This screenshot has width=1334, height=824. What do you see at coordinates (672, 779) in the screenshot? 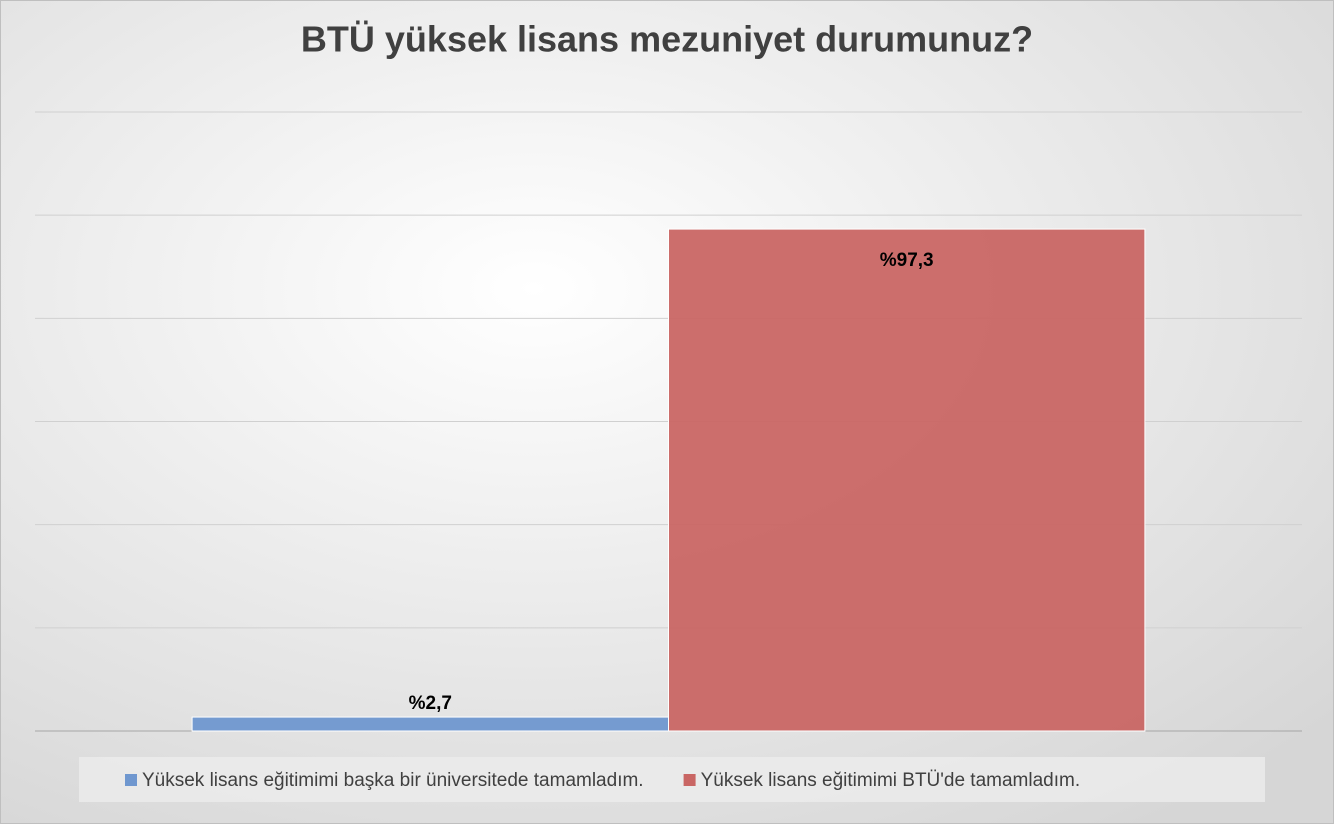
I see `legend-box` at bounding box center [672, 779].